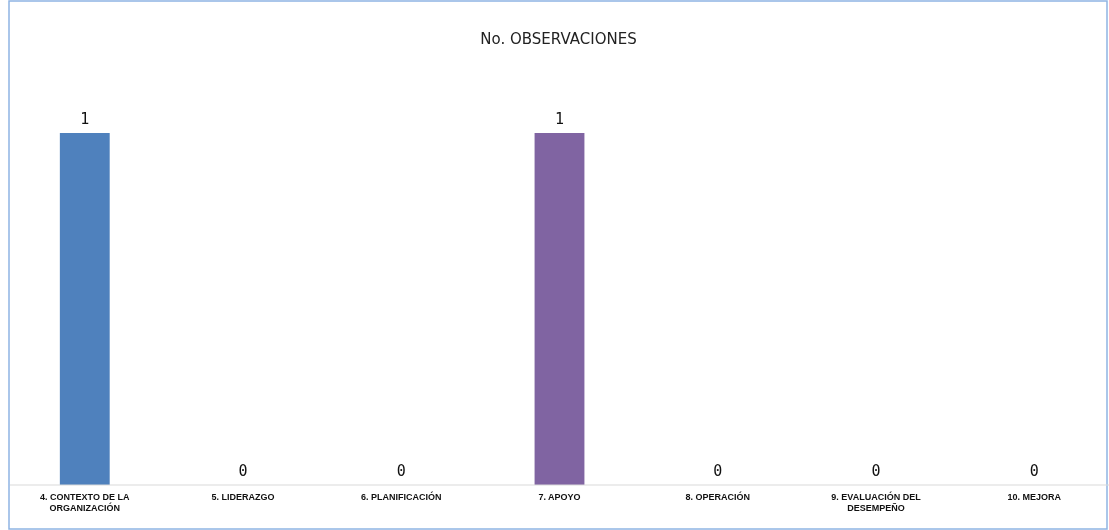 This screenshot has width=1109, height=530. What do you see at coordinates (558, 39) in the screenshot?
I see `chart-title: No. OBSERVACIONES` at bounding box center [558, 39].